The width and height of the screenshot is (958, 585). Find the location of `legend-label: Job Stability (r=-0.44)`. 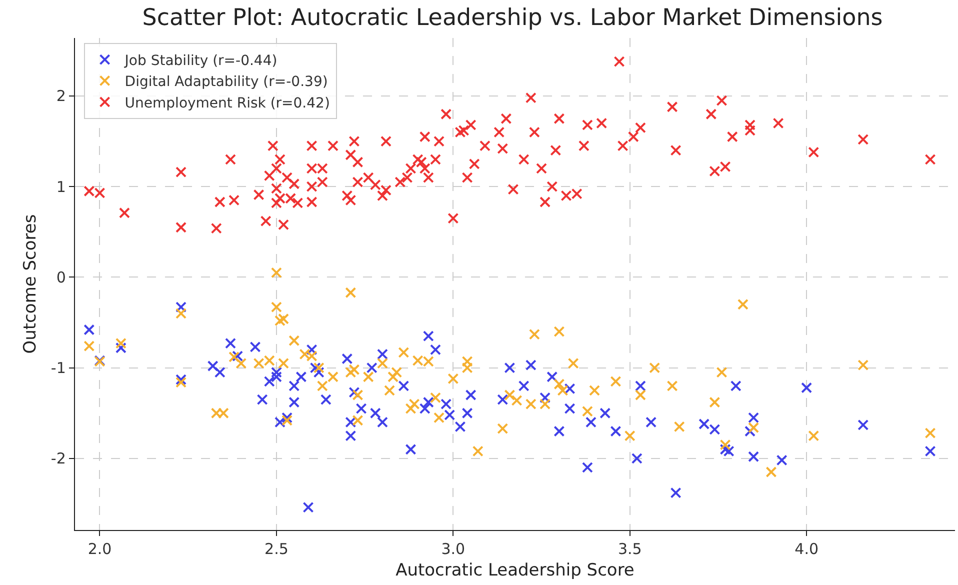

legend-label: Job Stability (r=-0.44) is located at coordinates (201, 60).